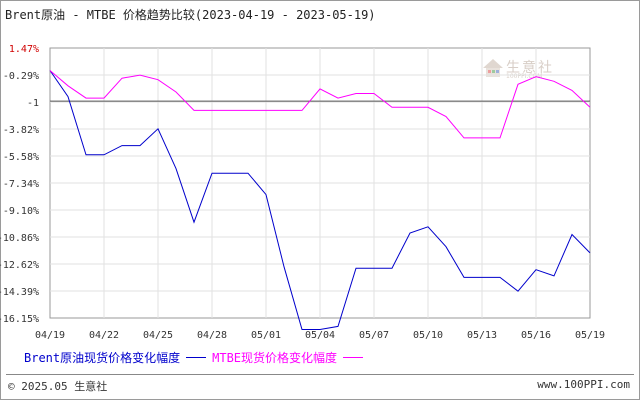  I want to click on x-tick-label: 05/04, so click(320, 335).